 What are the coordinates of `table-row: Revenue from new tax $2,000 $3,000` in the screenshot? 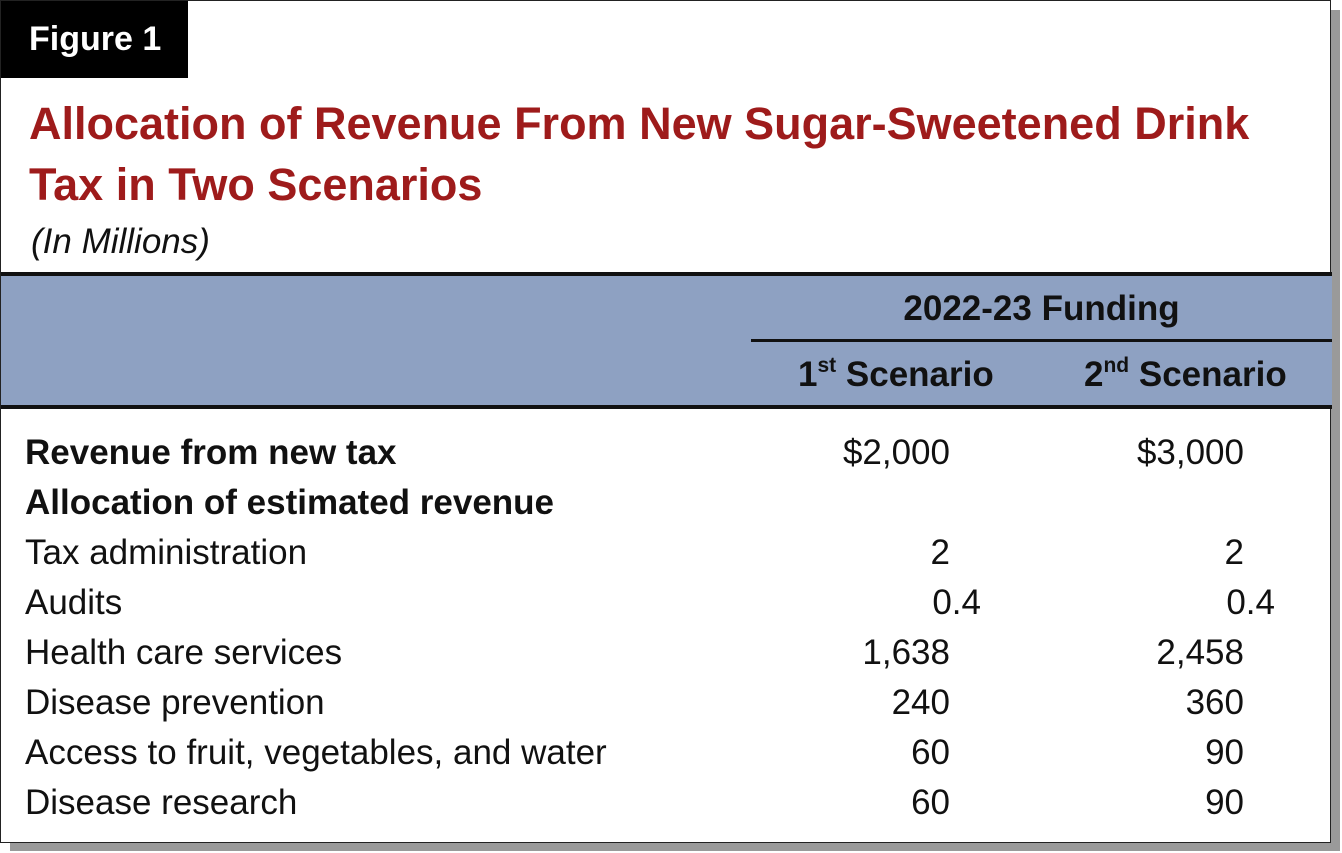 It's located at (666, 453).